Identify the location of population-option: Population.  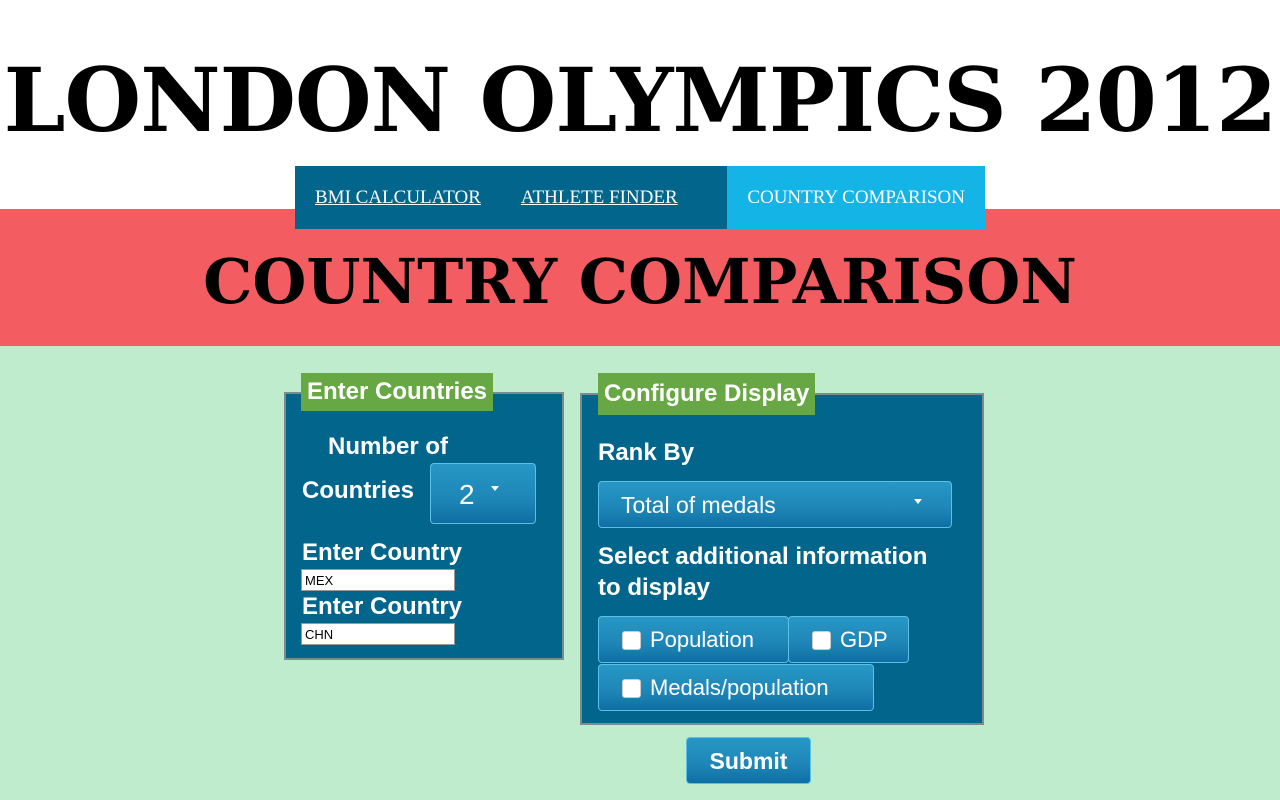
(693, 639).